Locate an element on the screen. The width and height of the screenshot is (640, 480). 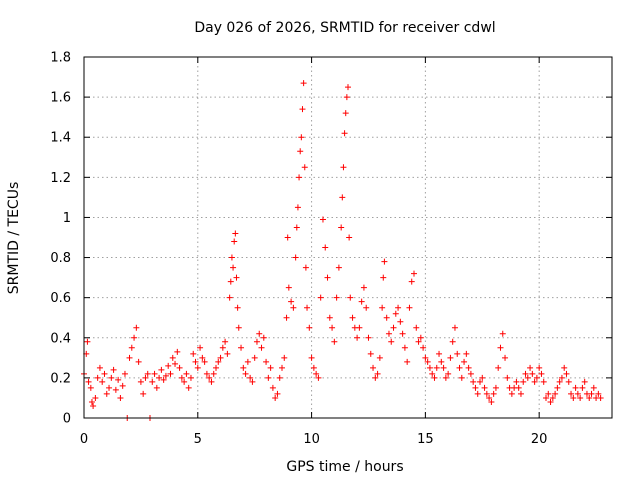
x-tick-label: 15 is located at coordinates (425, 439).